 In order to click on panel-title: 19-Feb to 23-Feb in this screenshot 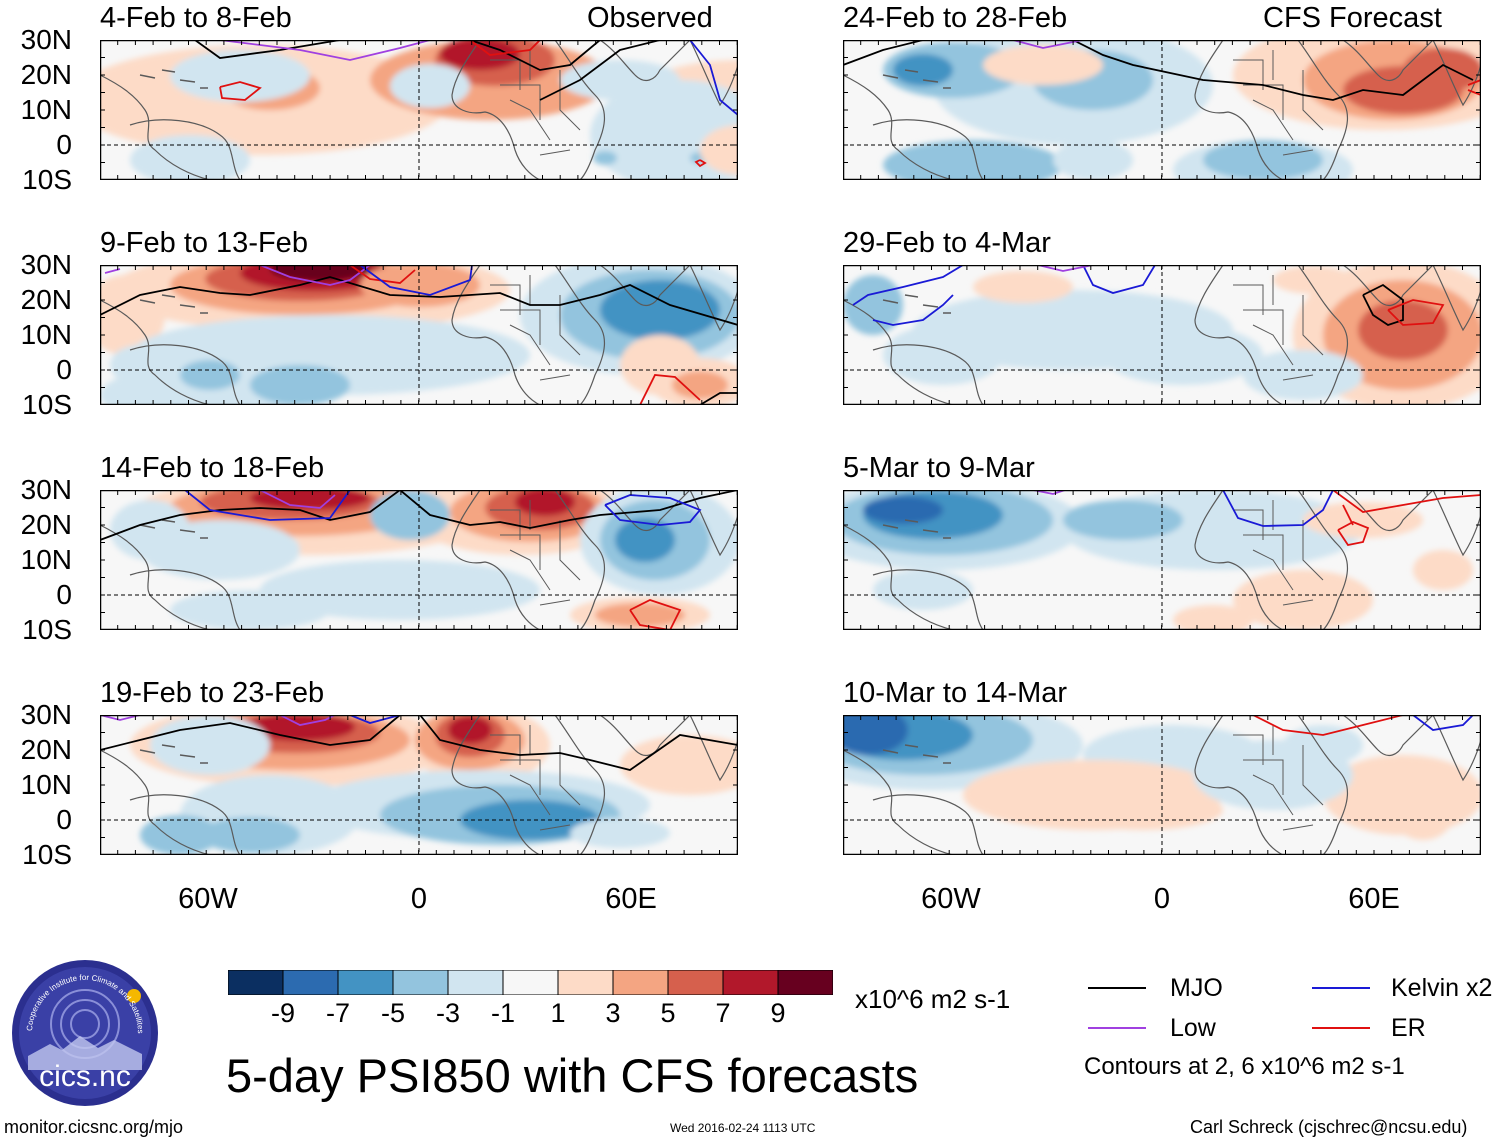, I will do `click(212, 693)`.